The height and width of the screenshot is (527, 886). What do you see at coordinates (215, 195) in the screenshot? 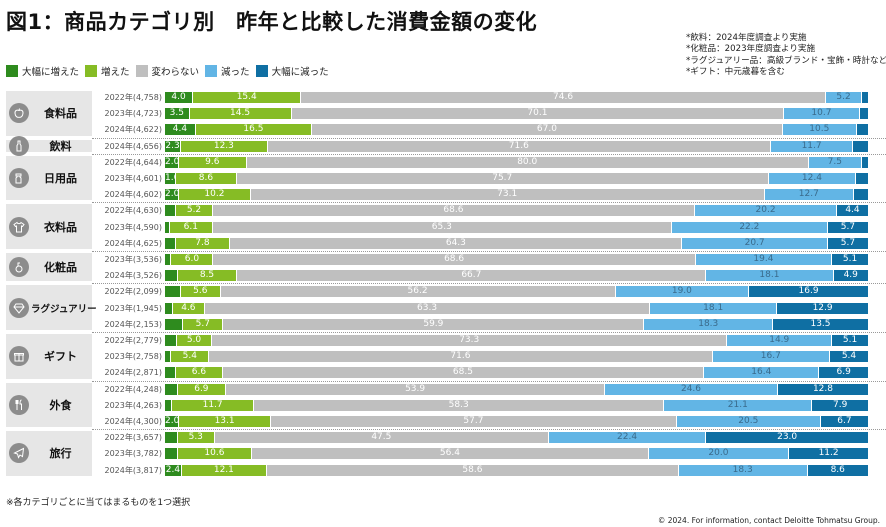
I see `bar-segment: 10.2` at bounding box center [215, 195].